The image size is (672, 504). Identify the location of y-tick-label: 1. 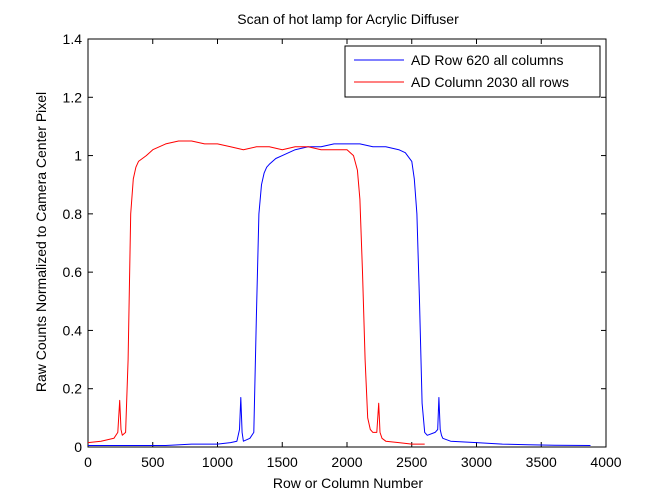
(78, 156).